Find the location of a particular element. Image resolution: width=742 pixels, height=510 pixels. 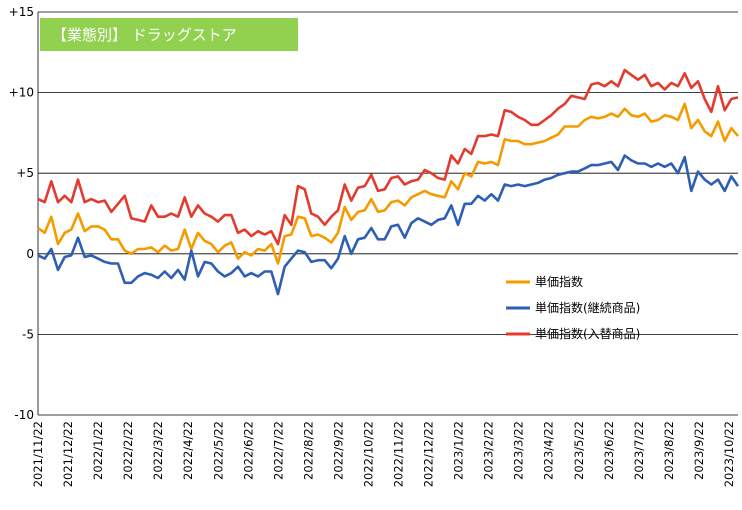

x-tick-label: 2022/8/22 is located at coordinates (308, 450).